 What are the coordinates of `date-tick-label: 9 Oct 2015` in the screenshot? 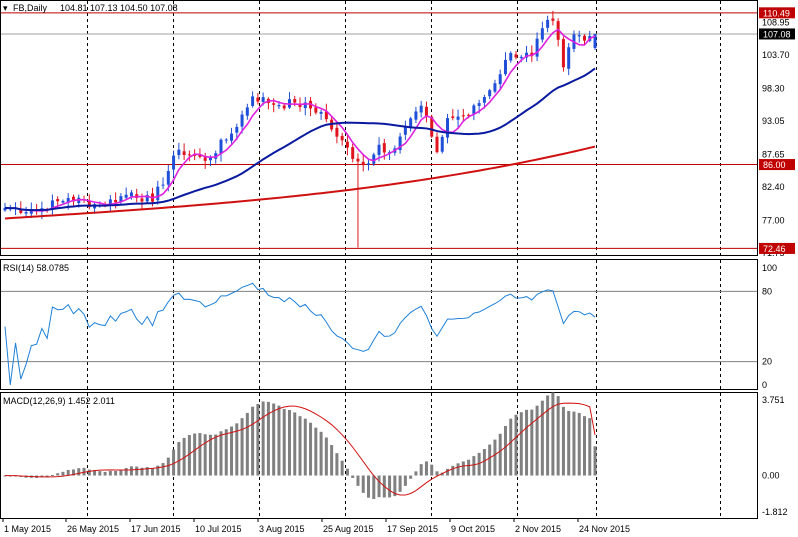 It's located at (473, 529).